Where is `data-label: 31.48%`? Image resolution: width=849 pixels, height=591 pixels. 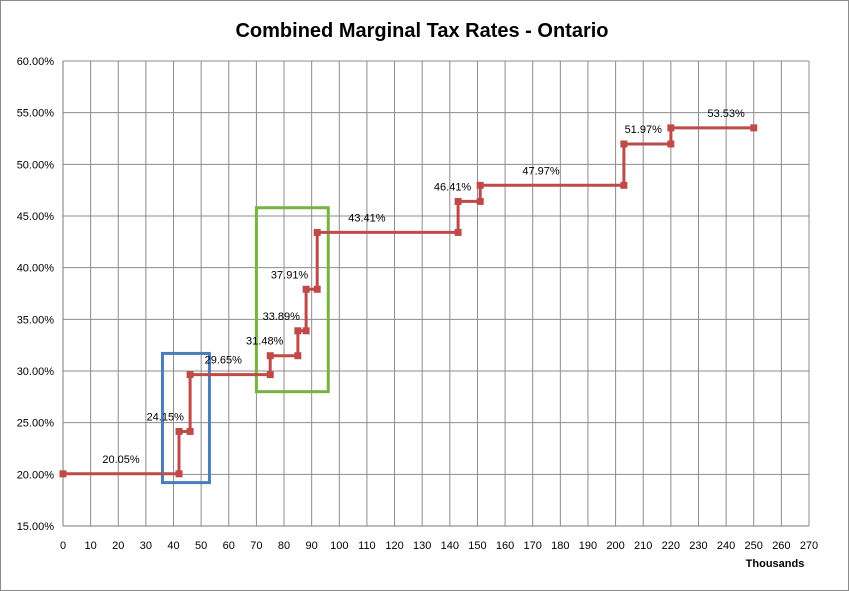 data-label: 31.48% is located at coordinates (265, 342).